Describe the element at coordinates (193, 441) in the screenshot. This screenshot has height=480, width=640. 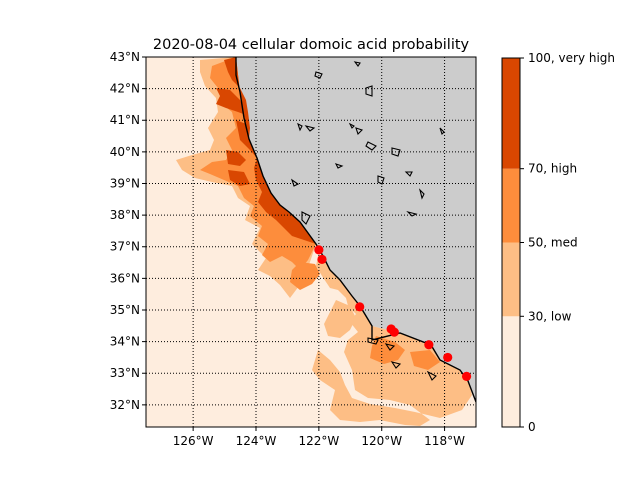
I see `x-tick-label: 126°W` at that location.